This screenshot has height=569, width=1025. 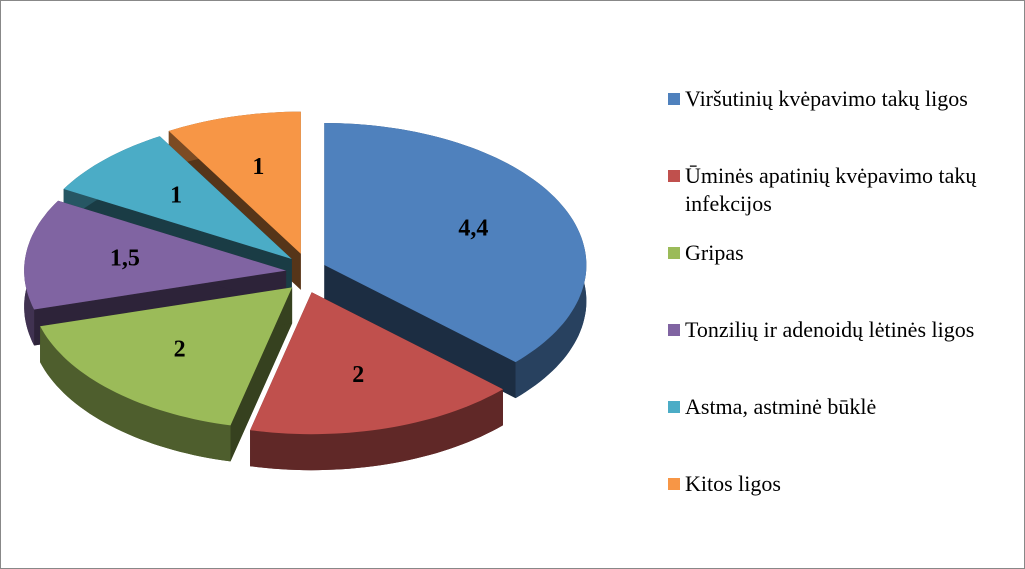 I want to click on legend-label: Gripas, so click(x=714, y=252).